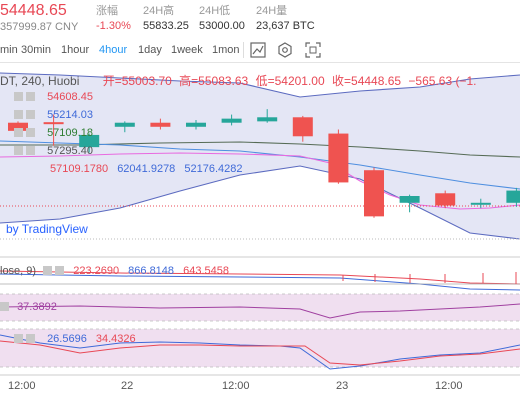 The width and height of the screenshot is (520, 400). I want to click on change-value: -1.30%, so click(113, 26).